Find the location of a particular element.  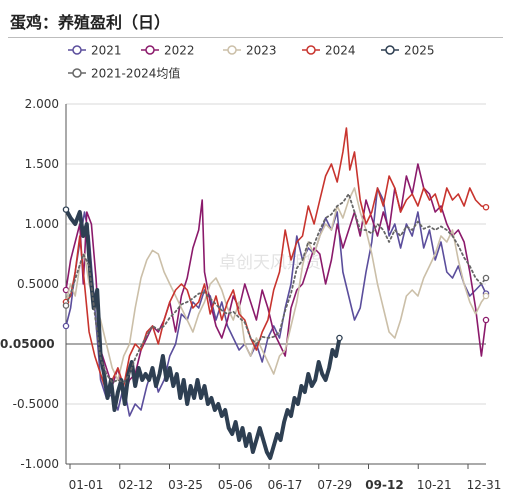

series-2021-2024-start-point is located at coordinates (66, 305).